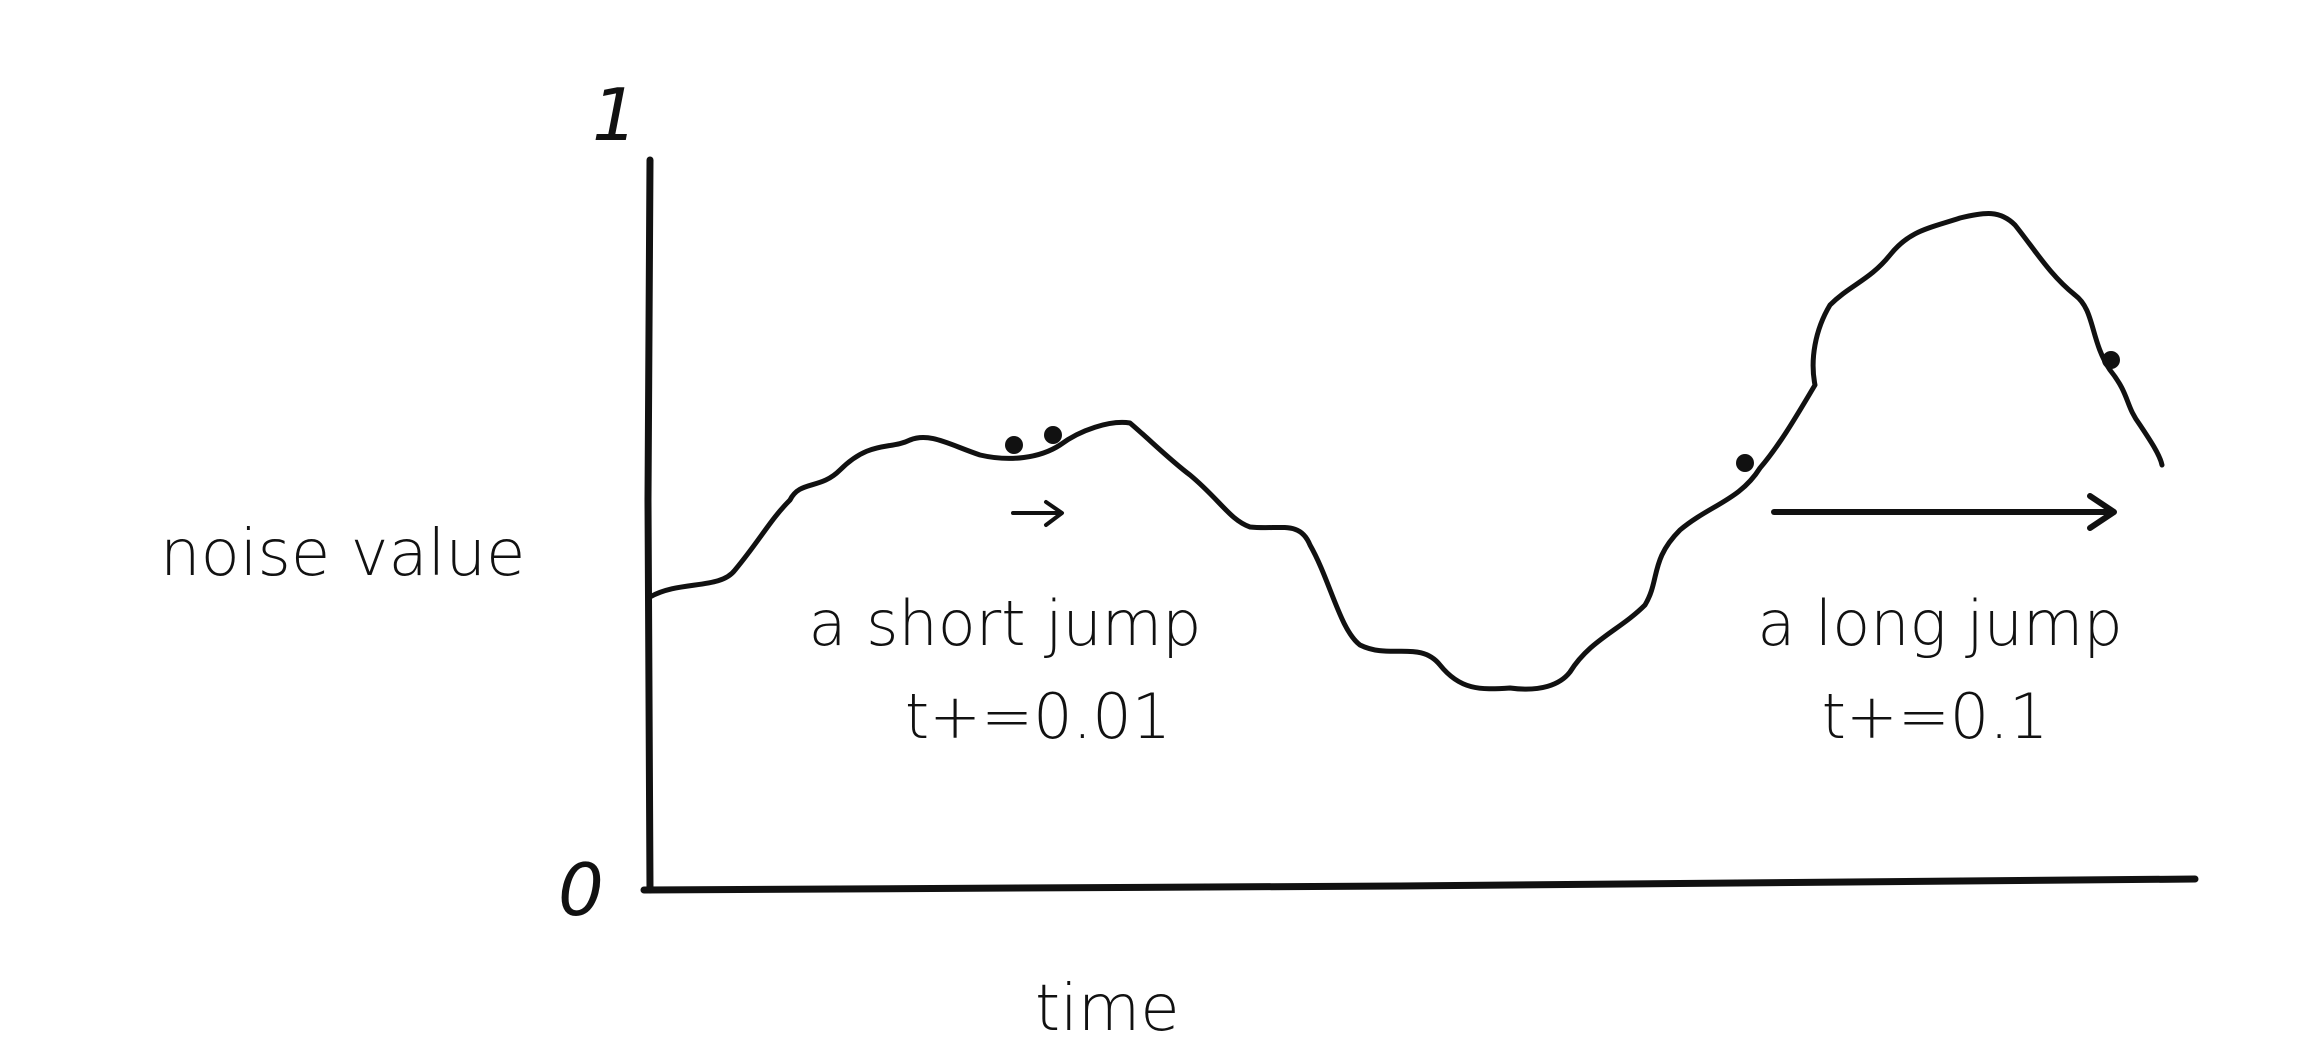 This screenshot has width=2304, height=1062. What do you see at coordinates (1935, 716) in the screenshot?
I see `long-jump-formula: t+=0.1` at bounding box center [1935, 716].